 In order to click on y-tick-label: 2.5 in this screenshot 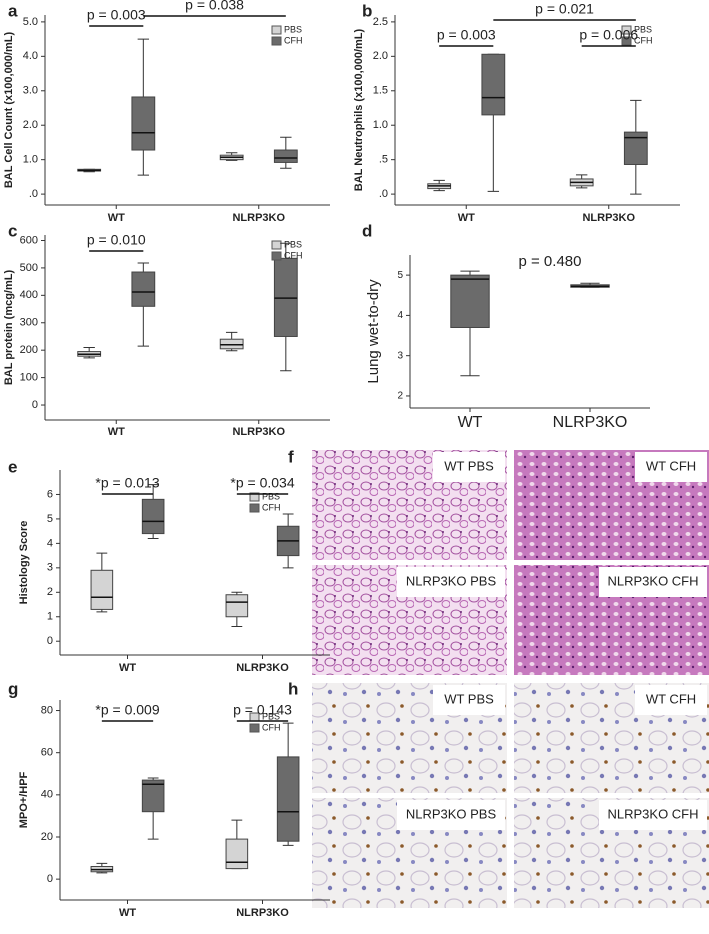, I will do `click(380, 22)`.